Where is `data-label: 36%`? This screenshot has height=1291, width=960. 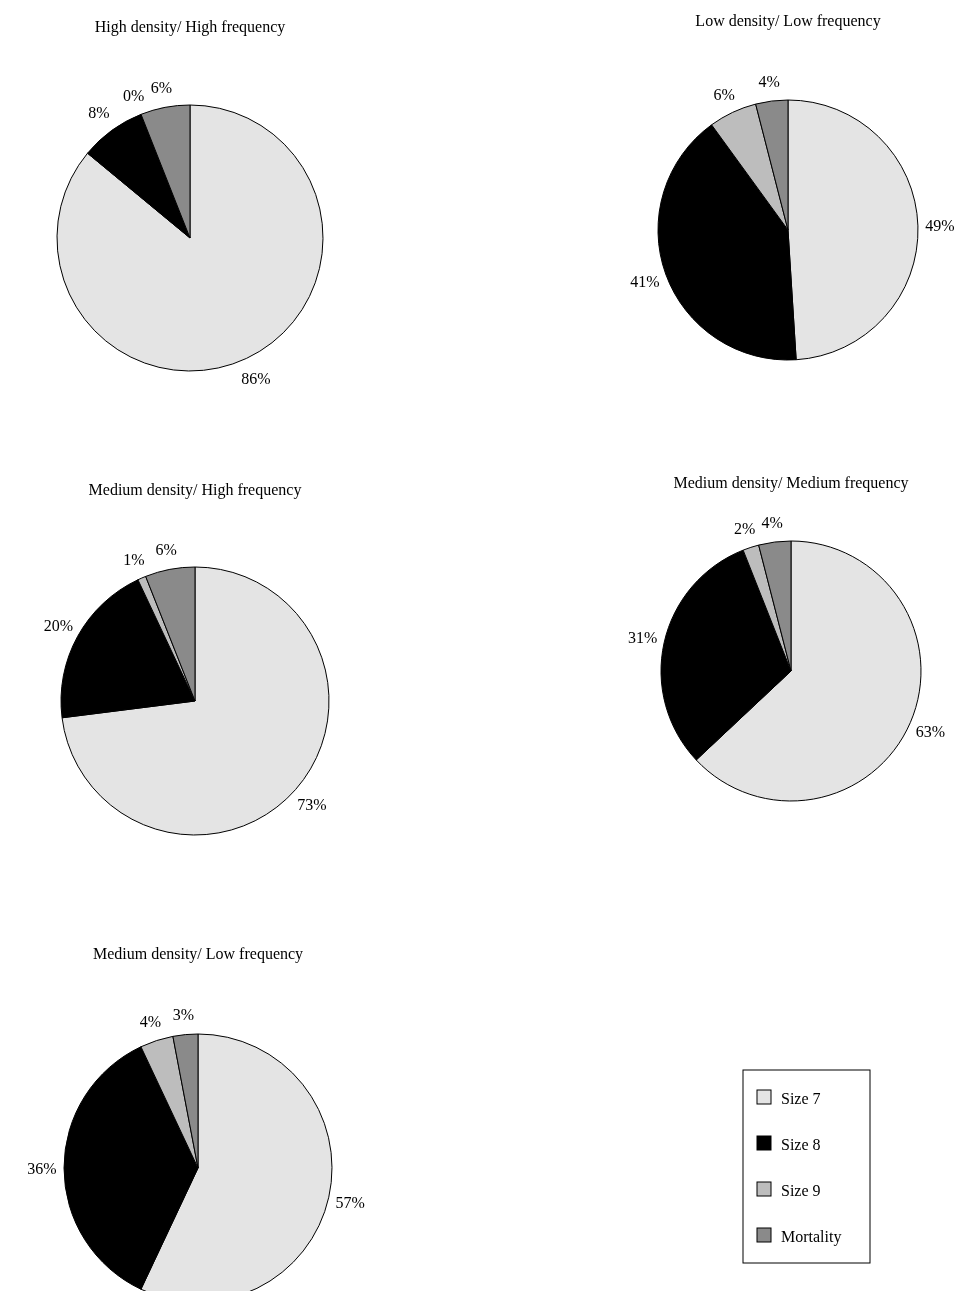 data-label: 36% is located at coordinates (42, 1168).